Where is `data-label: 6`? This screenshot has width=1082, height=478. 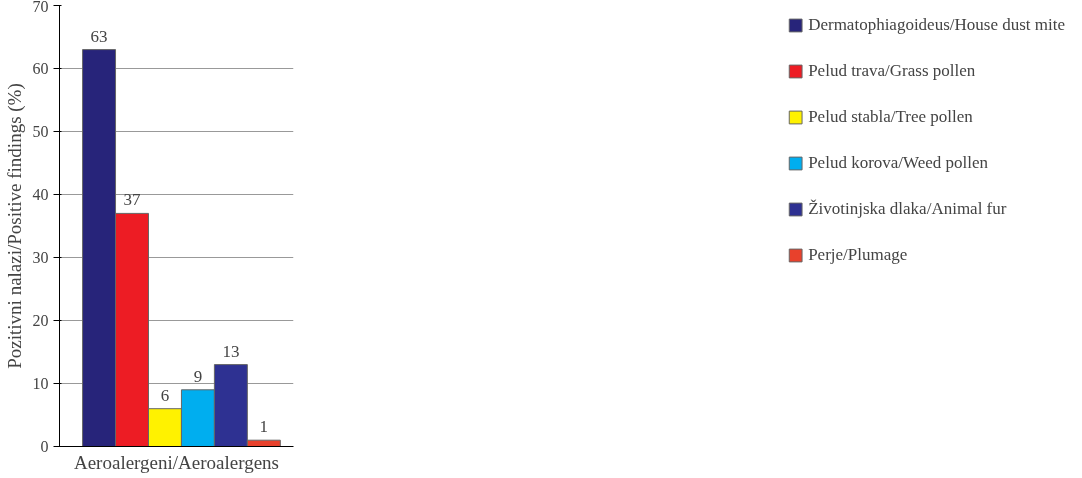
data-label: 6 is located at coordinates (165, 395).